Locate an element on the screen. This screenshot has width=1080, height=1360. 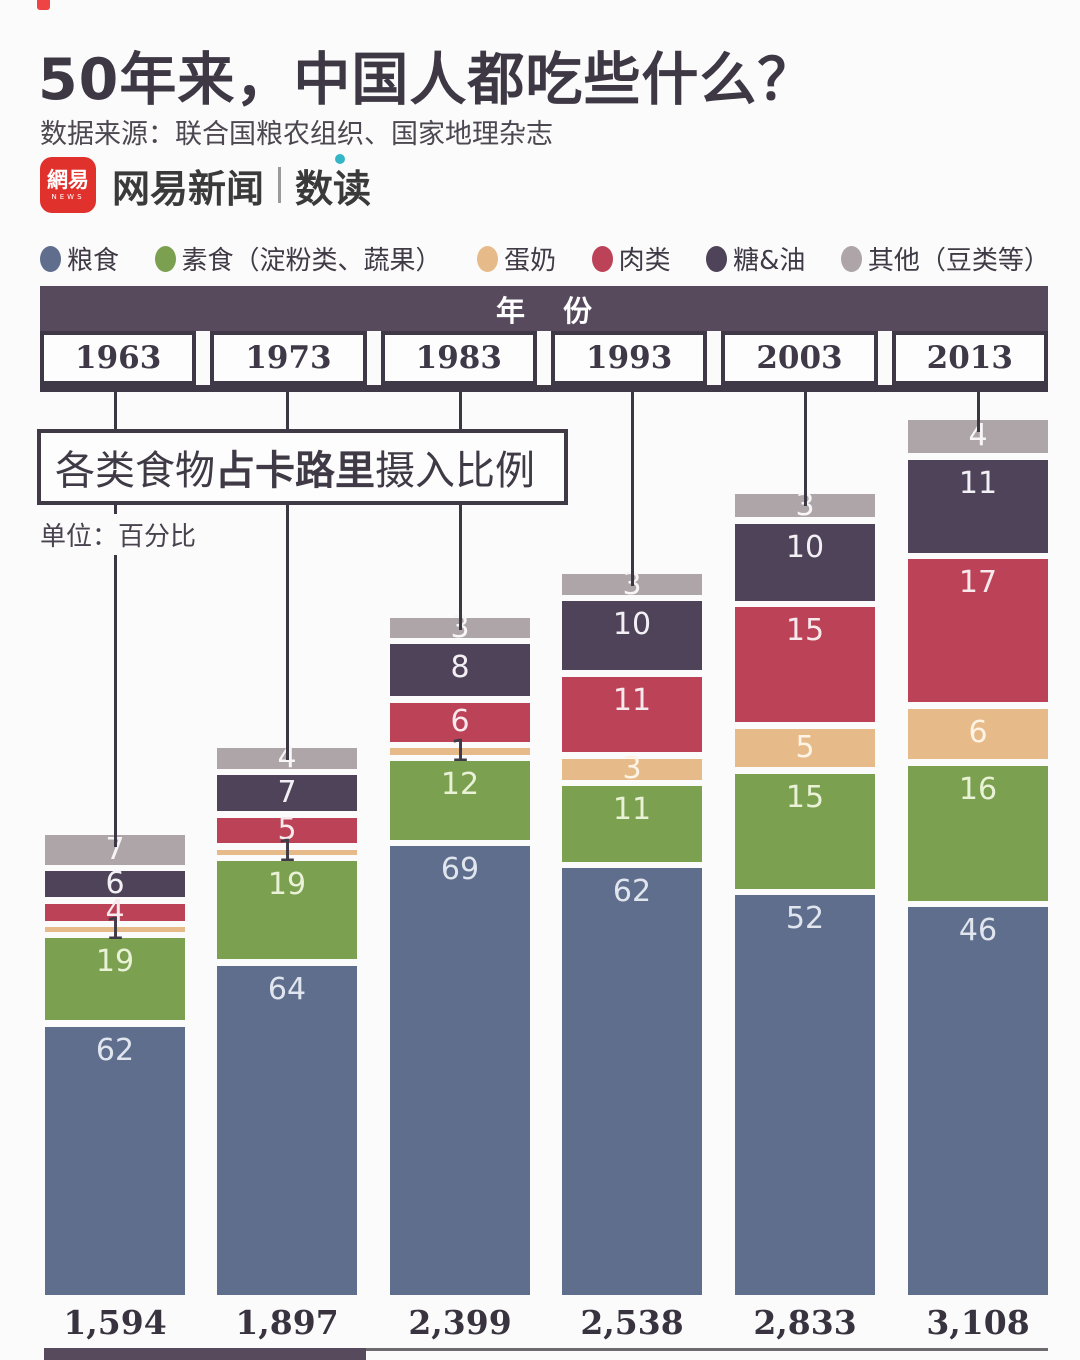
bar-segment-sugar-oil-1993: 10 is located at coordinates (632, 636).